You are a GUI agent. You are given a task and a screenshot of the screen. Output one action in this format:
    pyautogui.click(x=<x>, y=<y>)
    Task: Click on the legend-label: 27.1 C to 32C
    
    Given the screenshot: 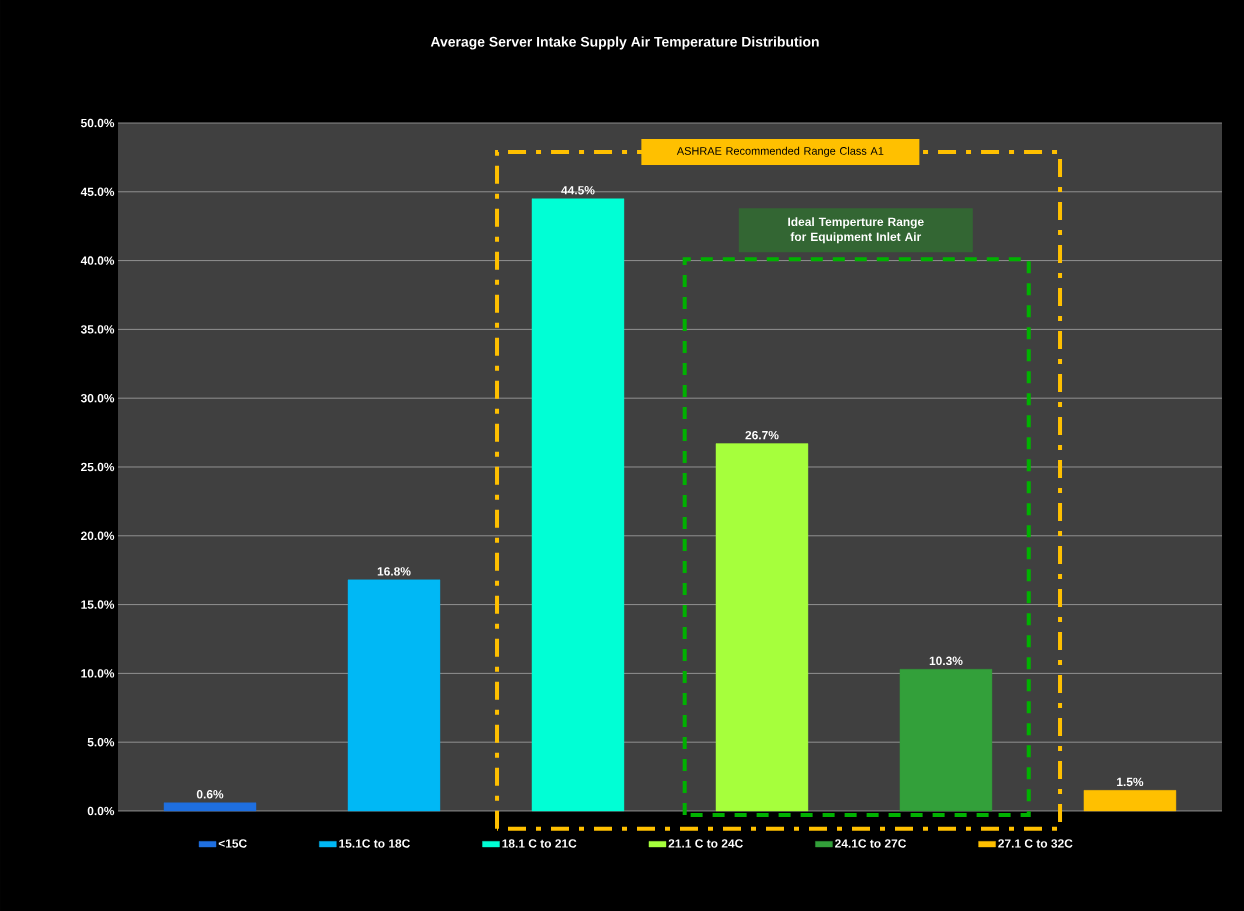 What is the action you would take?
    pyautogui.click(x=1035, y=843)
    